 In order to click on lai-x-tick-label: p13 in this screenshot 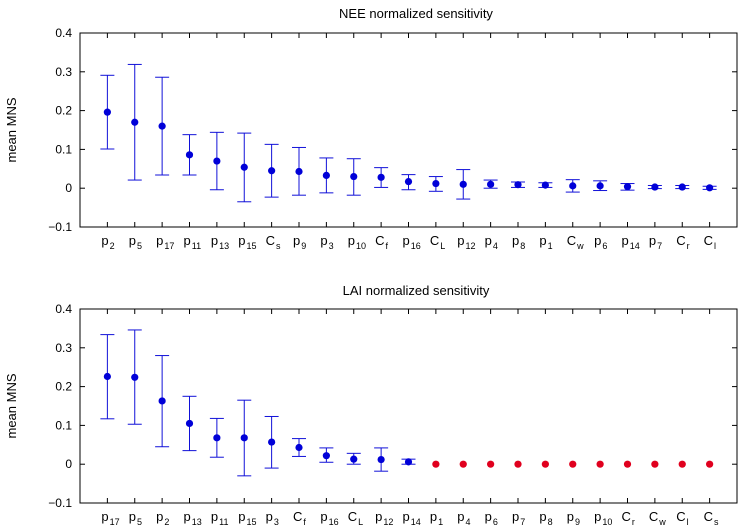, I will do `click(193, 517)`.